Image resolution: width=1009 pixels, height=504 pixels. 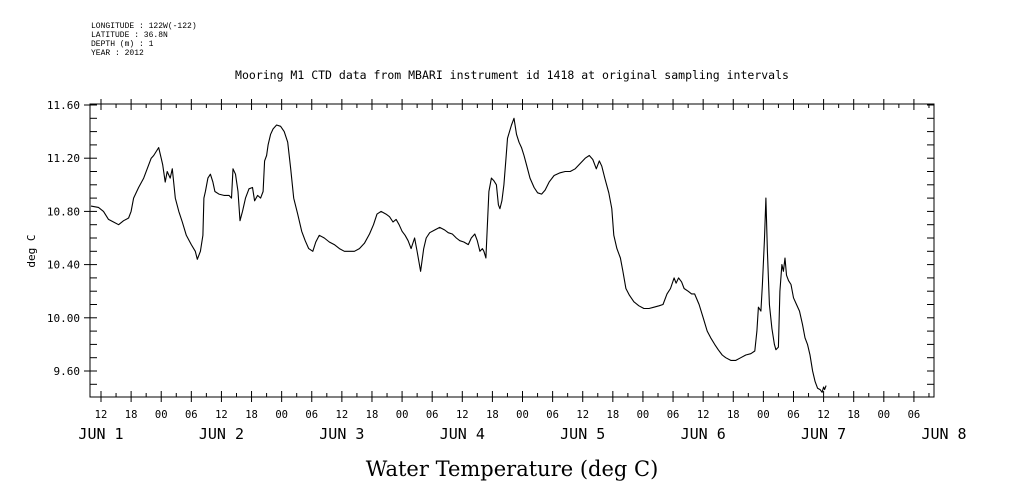 I want to click on y-tick-label: 10.80, so click(x=63, y=211).